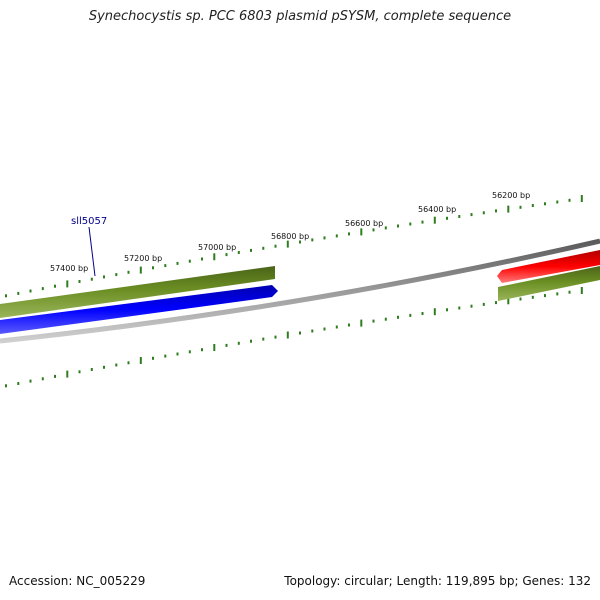 This screenshot has width=600, height=600. Describe the element at coordinates (437, 209) in the screenshot. I see `ruler-label: 56400 bp` at that location.